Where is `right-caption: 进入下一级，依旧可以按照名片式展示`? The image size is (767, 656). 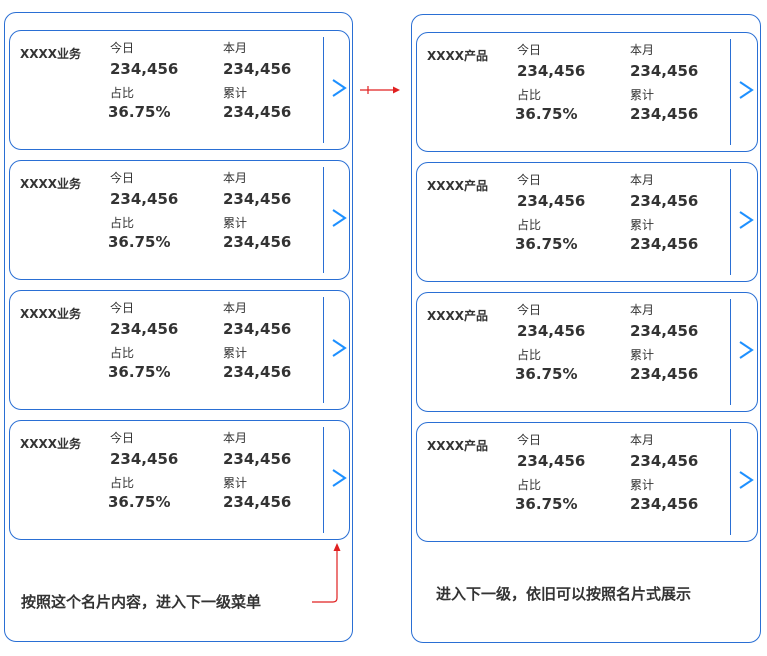
right-caption: 进入下一级，依旧可以按照名片式展示 is located at coordinates (564, 594).